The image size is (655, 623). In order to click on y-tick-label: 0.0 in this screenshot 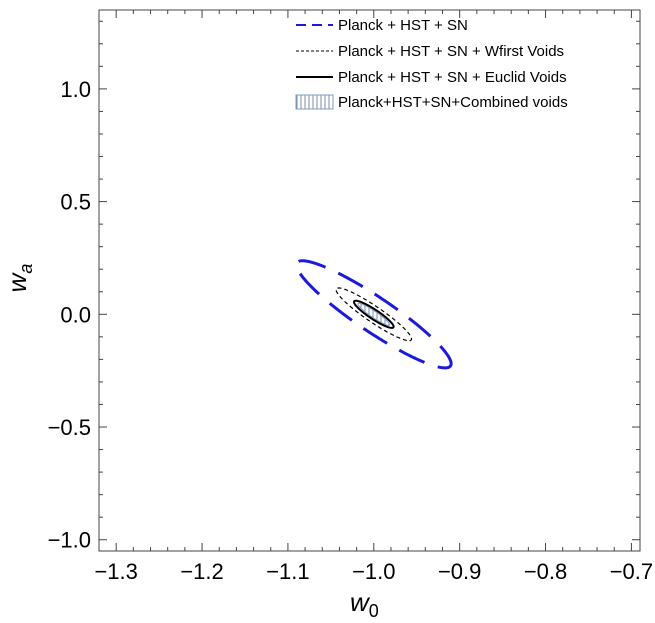, I will do `click(75, 314)`.